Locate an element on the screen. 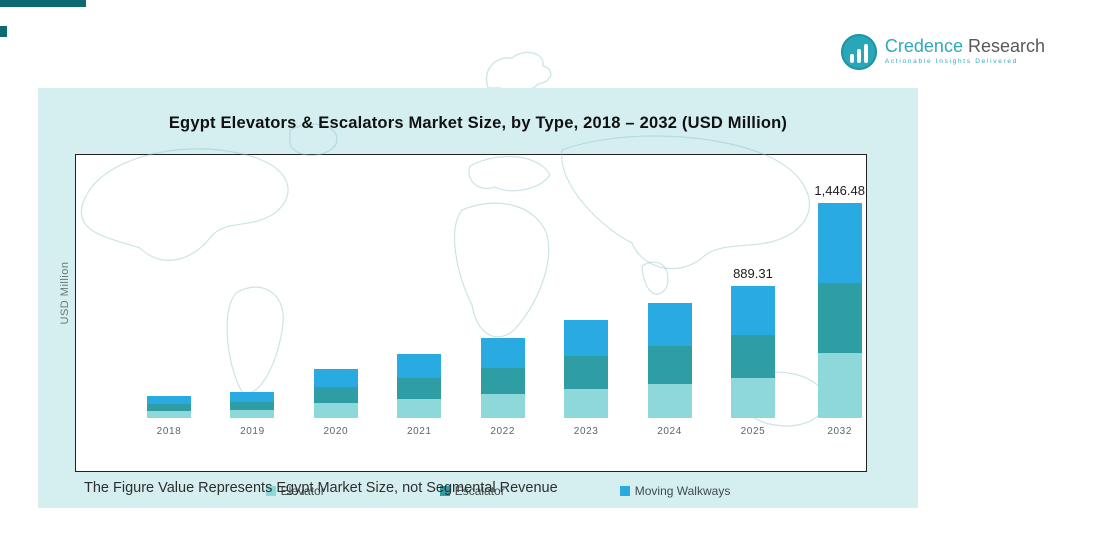 This screenshot has height=547, width=1097. top-accent-bar is located at coordinates (43, 3).